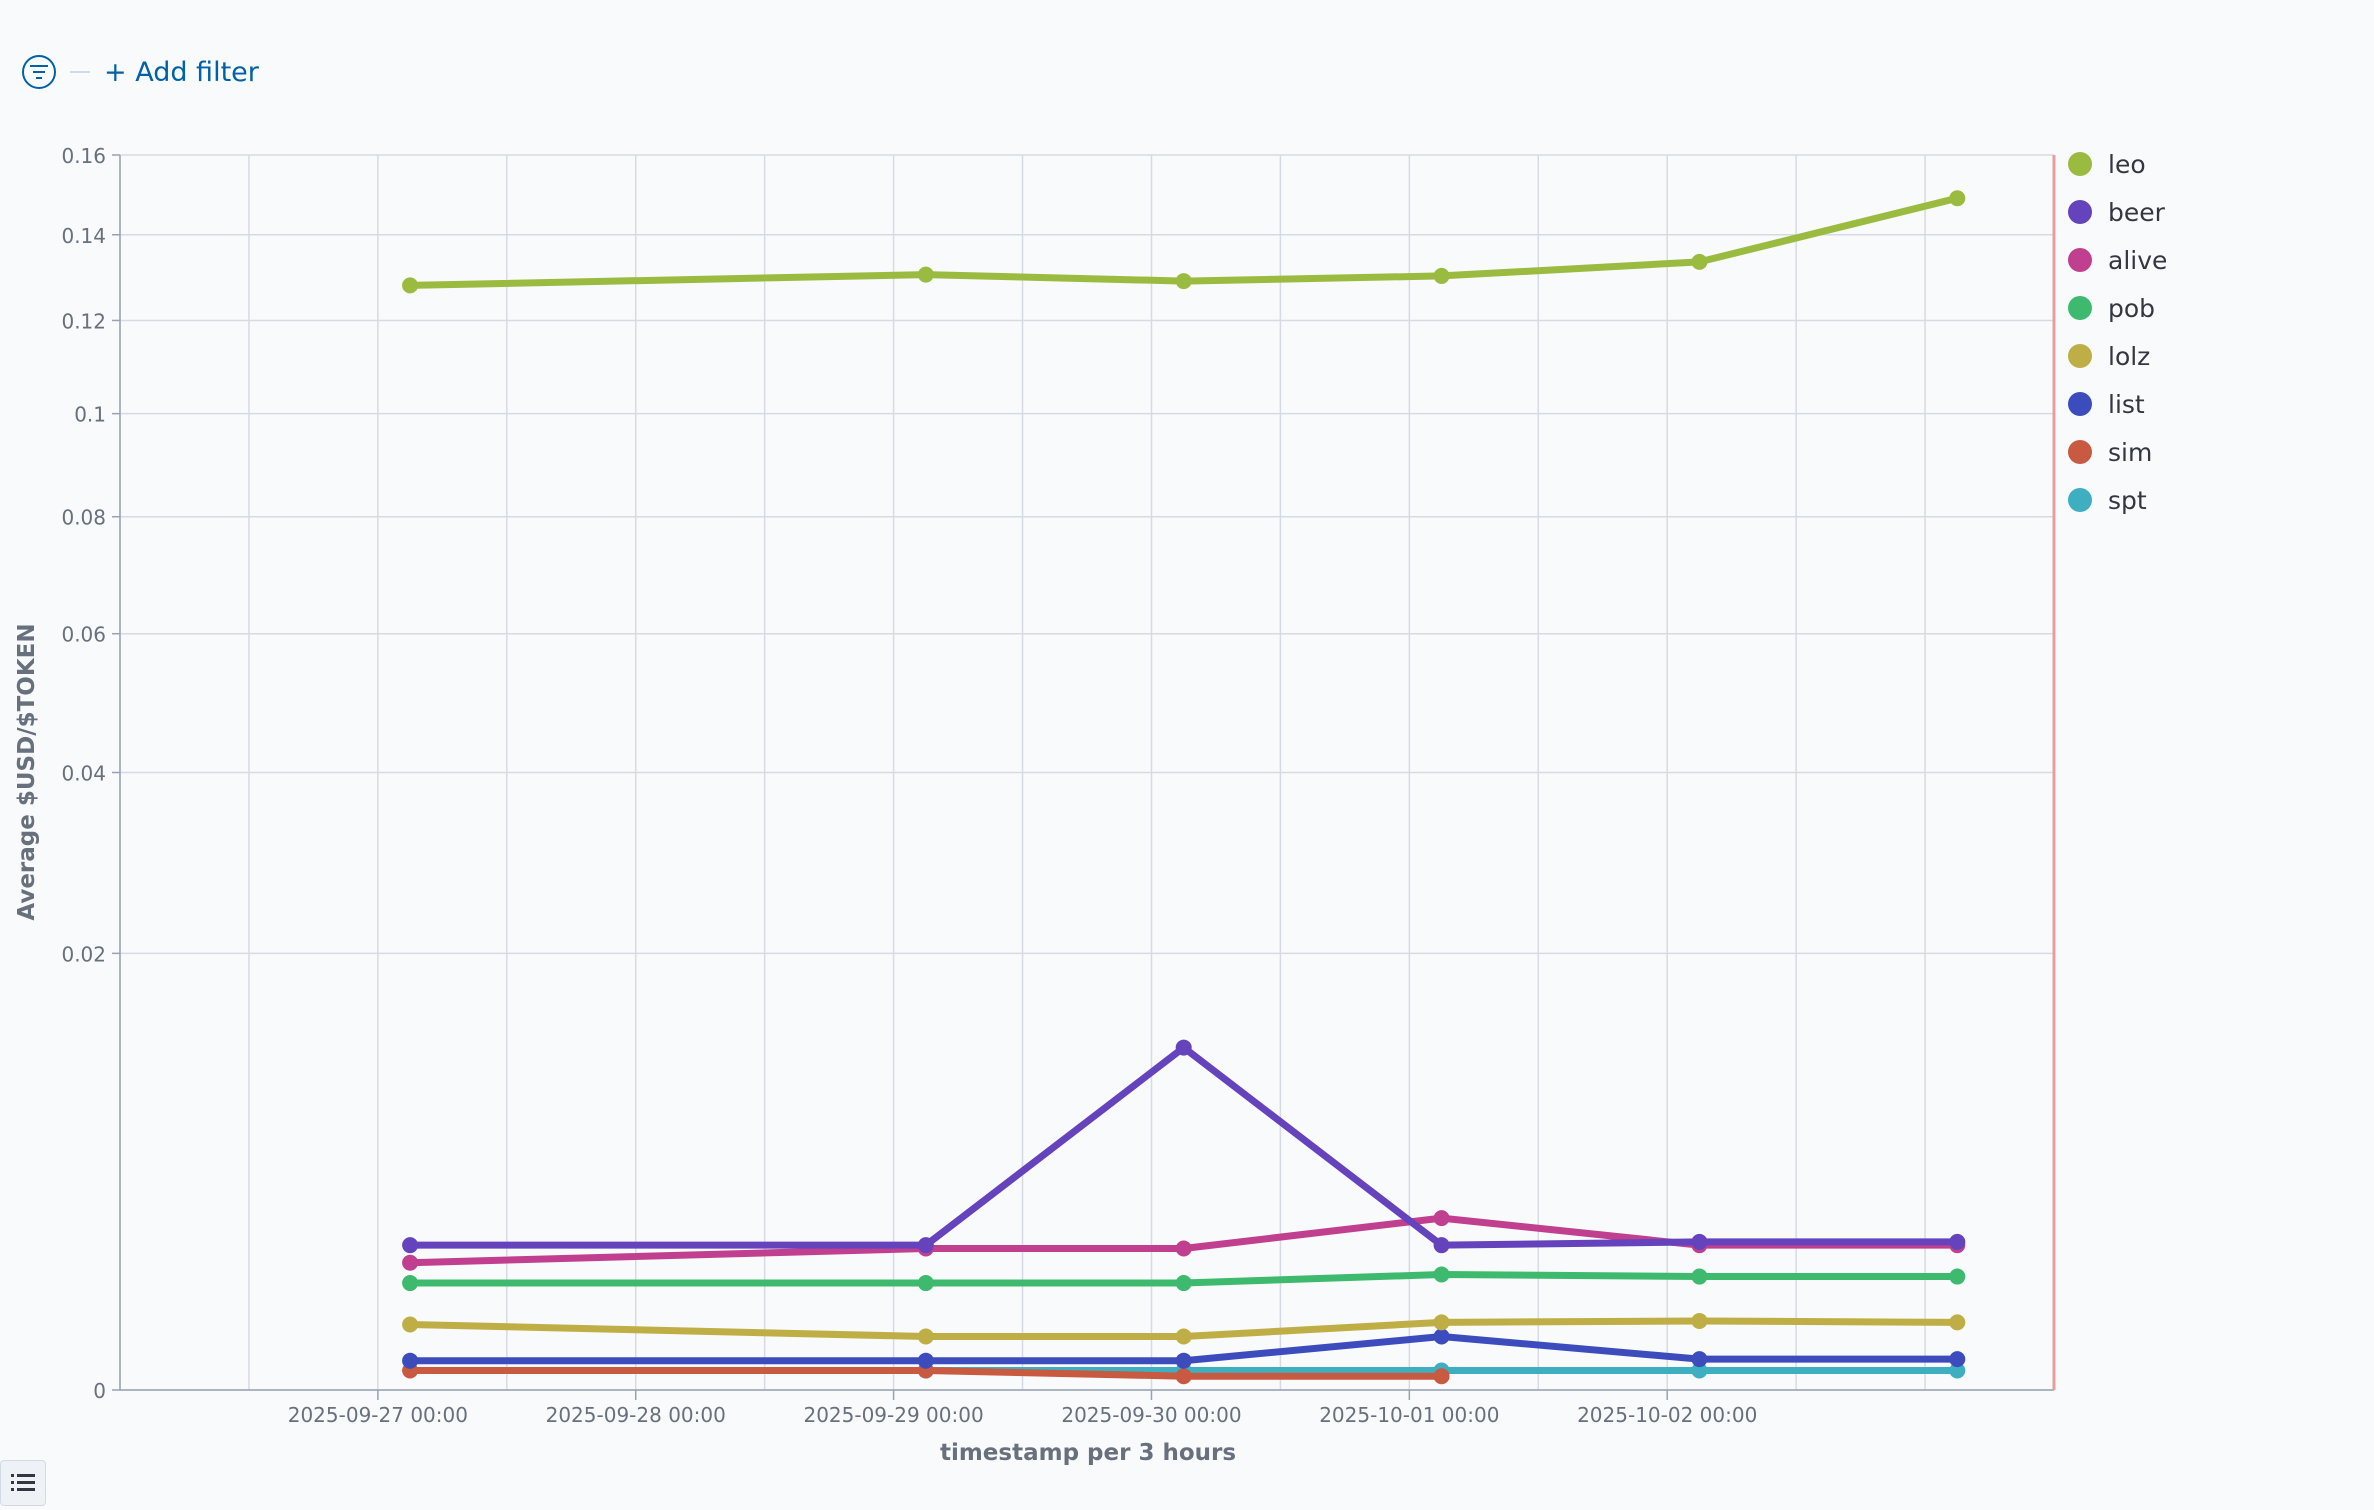 The image size is (2374, 1510). Describe the element at coordinates (23, 1483) in the screenshot. I see `list-icon` at that location.